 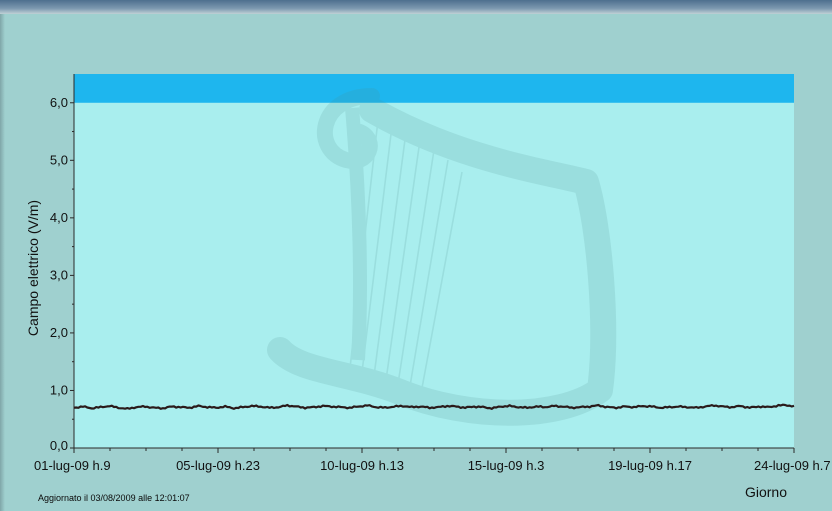 What do you see at coordinates (362, 465) in the screenshot?
I see `x-tick-label: 10-lug-09 h.13` at bounding box center [362, 465].